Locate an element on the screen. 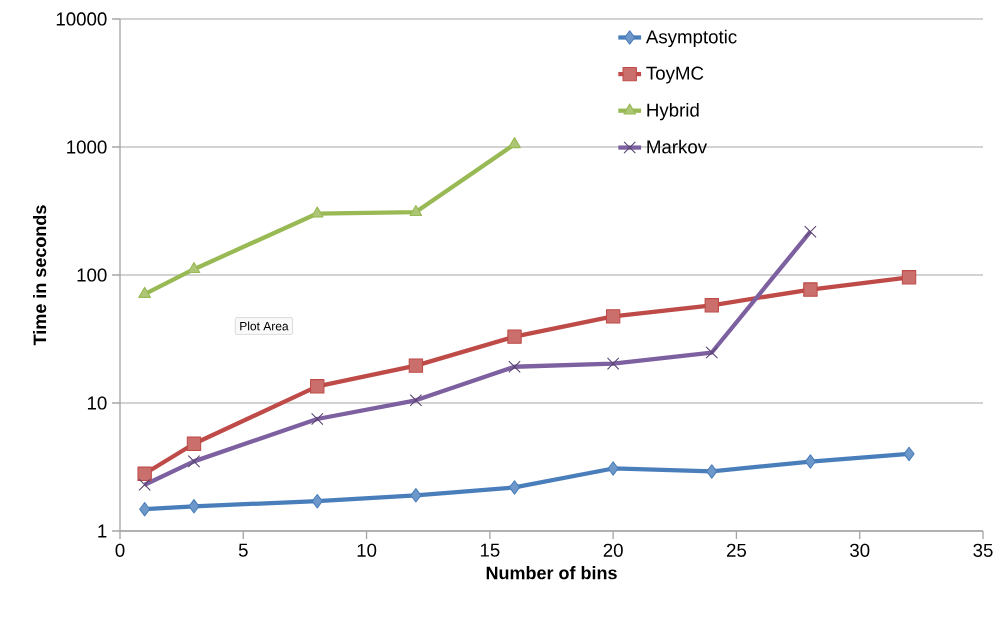  legend-label: Markov is located at coordinates (677, 146).